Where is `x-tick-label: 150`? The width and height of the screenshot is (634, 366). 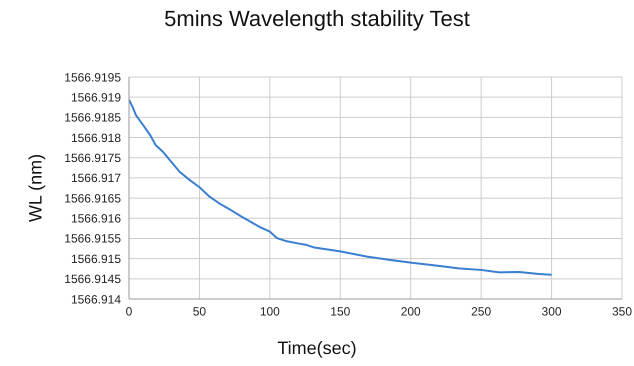 x-tick-label: 150 is located at coordinates (340, 311).